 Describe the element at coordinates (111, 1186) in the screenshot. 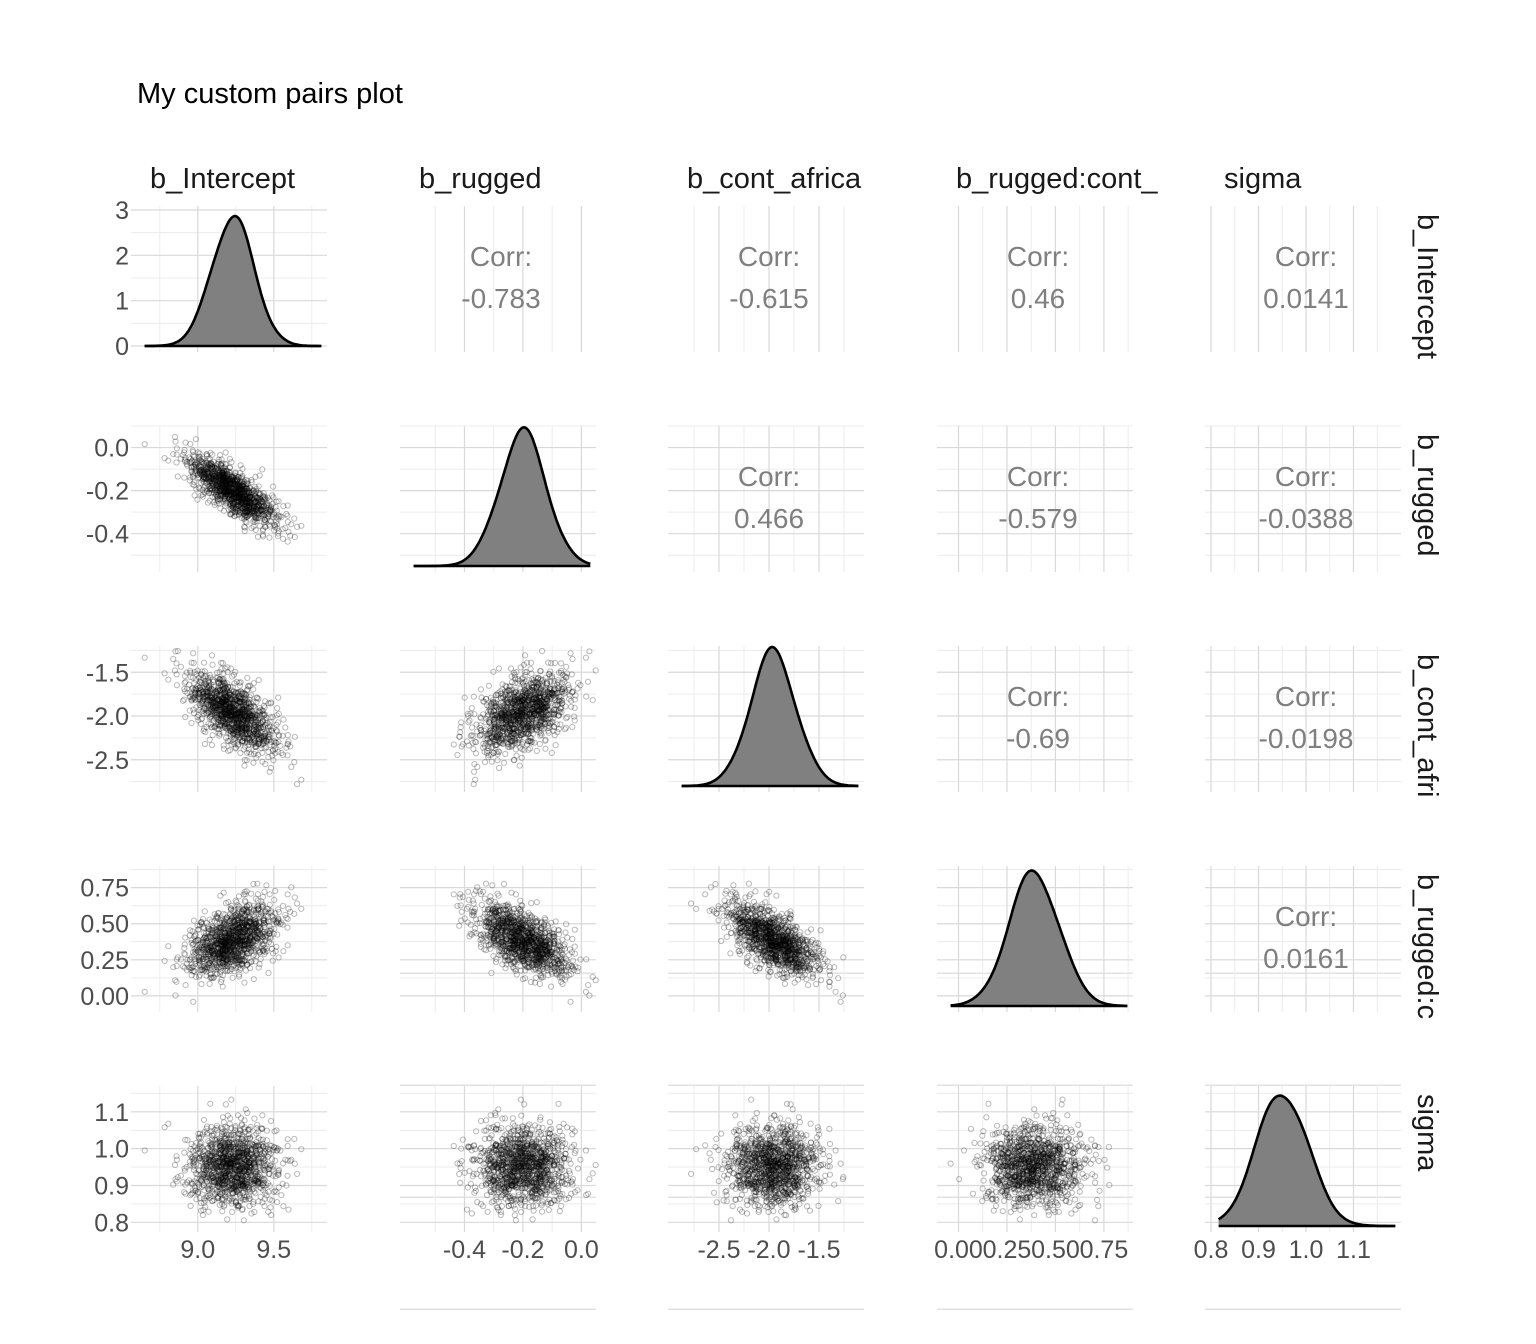

I see `y-tick-label: 0.9` at that location.